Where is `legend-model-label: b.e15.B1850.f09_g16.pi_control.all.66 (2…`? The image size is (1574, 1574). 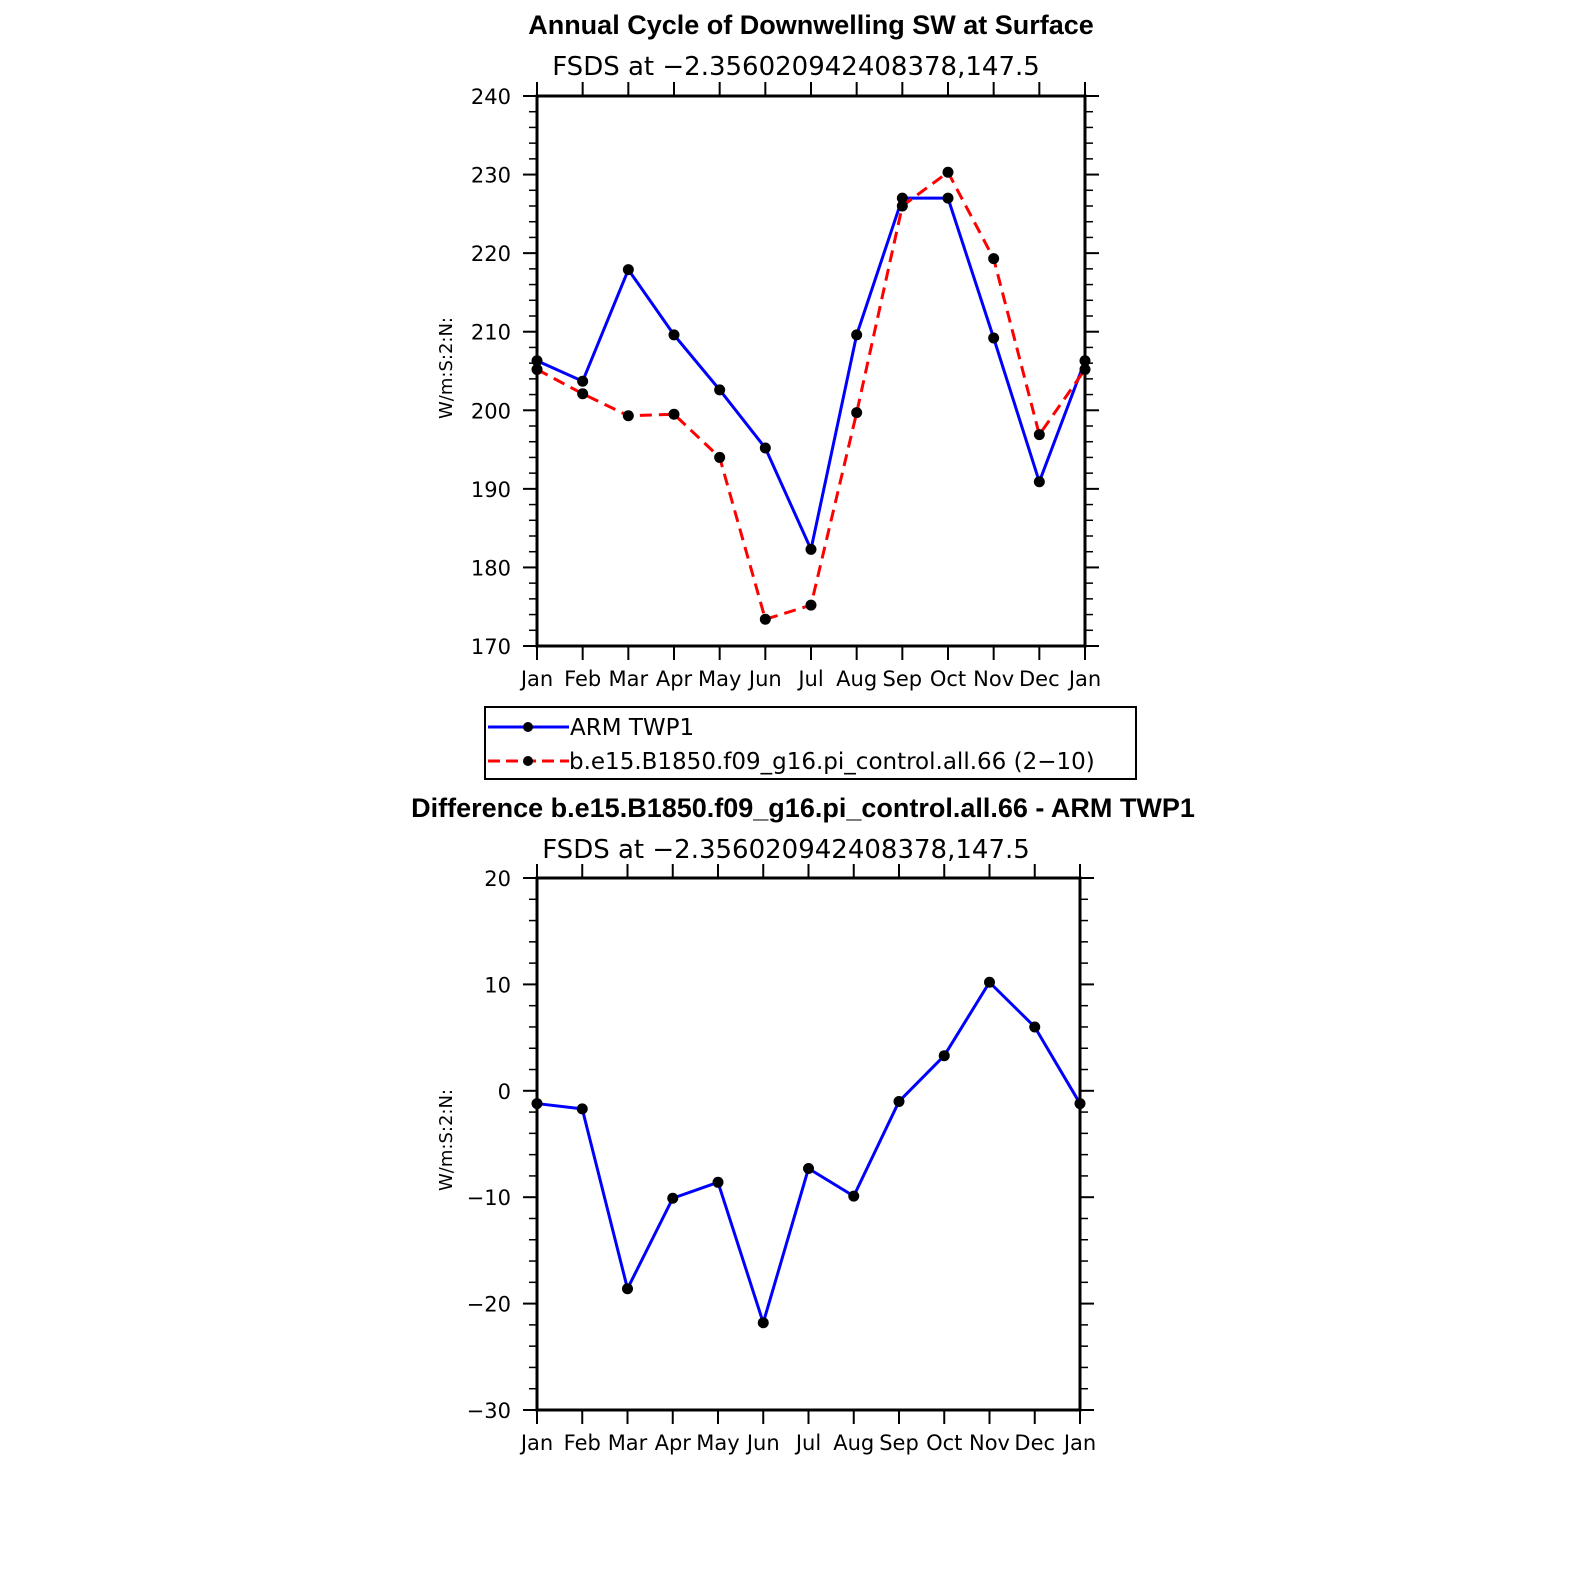
legend-model-label: b.e15.B1850.f09_g16.pi_control.all.66 (2… is located at coordinates (832, 762).